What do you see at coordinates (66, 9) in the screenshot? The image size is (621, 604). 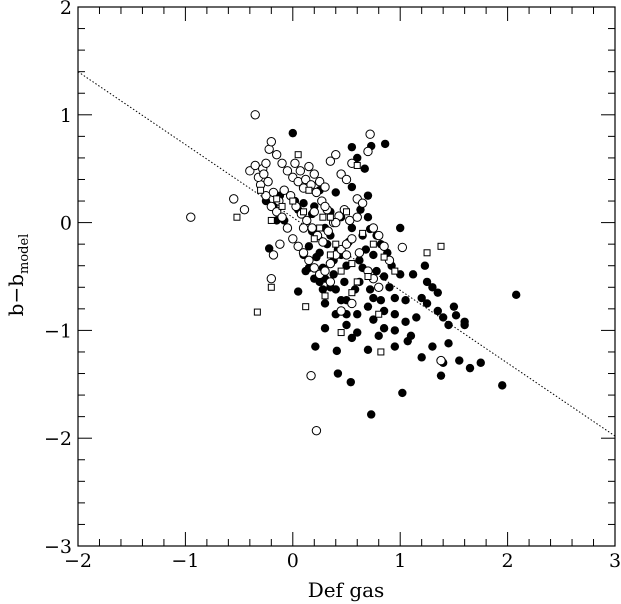 I see `y-tick-label: 2` at bounding box center [66, 9].